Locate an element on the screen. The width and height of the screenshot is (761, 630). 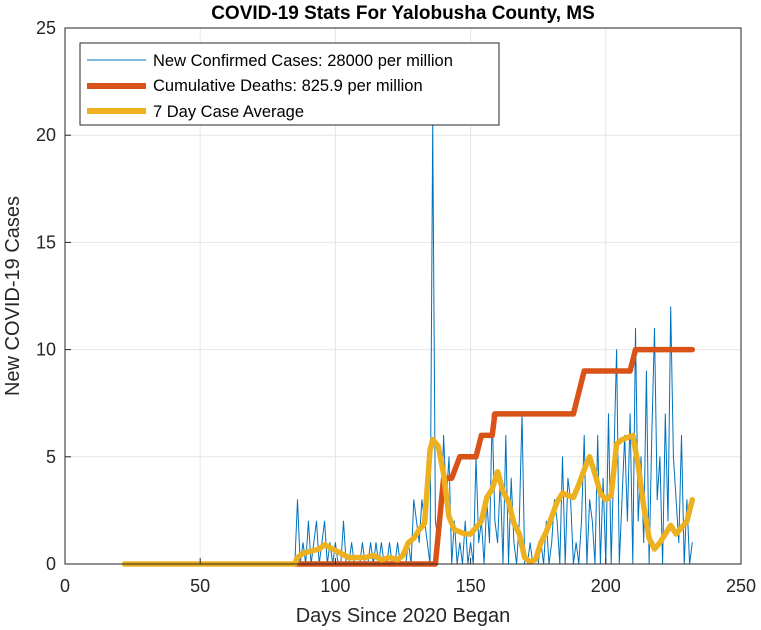
legend-label-new-cases: New Confirmed Cases: 28000 per million is located at coordinates (303, 61).